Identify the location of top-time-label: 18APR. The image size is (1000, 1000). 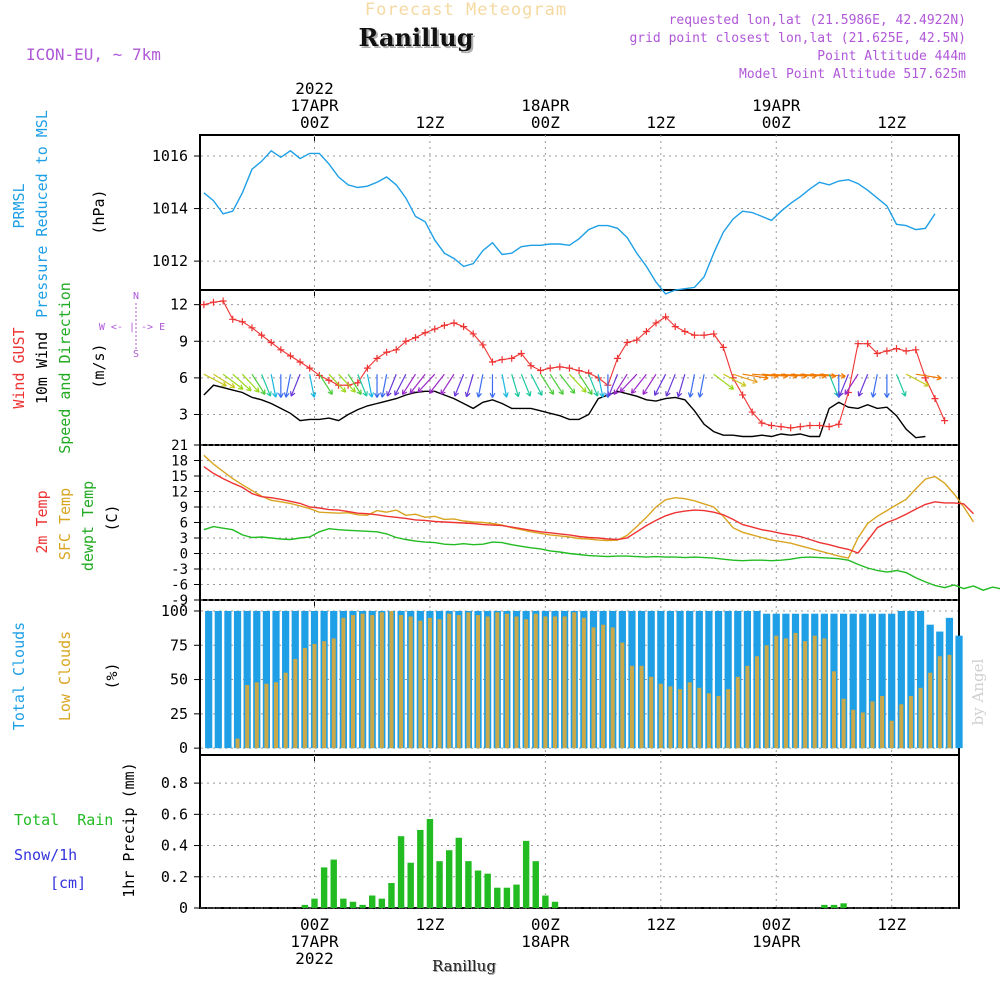
(545, 105).